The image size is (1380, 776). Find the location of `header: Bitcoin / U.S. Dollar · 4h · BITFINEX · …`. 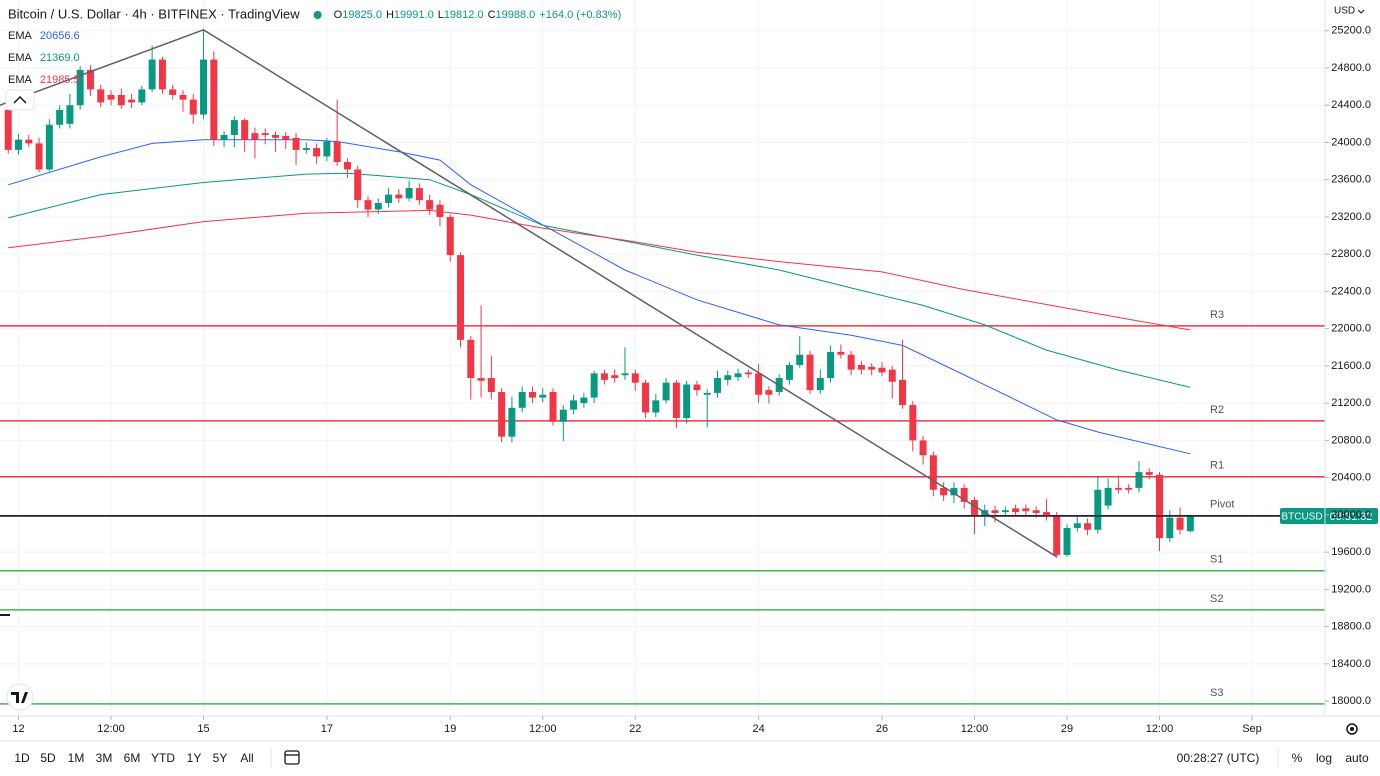

header: Bitcoin / U.S. Dollar · 4h · BITFINEX · … is located at coordinates (686, 46).